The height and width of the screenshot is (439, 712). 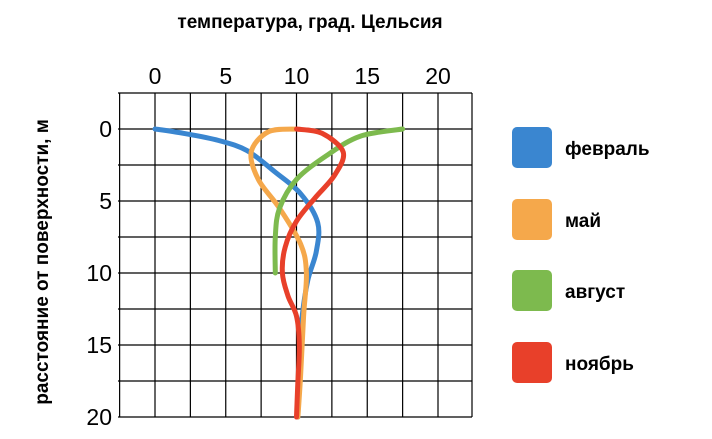 I want to click on legend-label: август, so click(x=595, y=292).